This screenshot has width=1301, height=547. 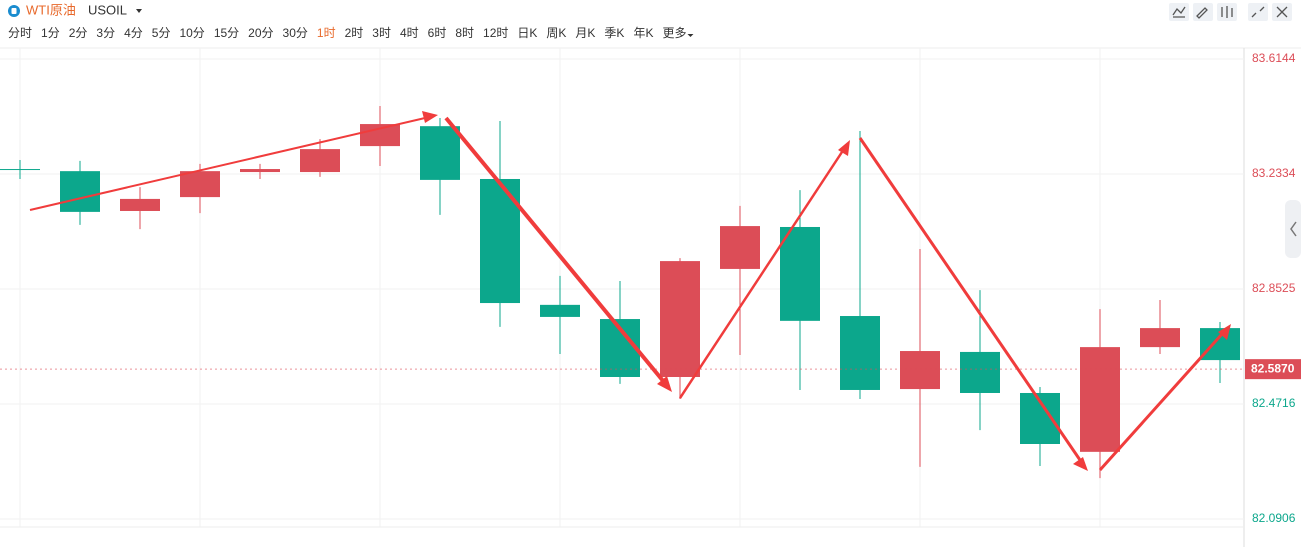 What do you see at coordinates (643, 33) in the screenshot?
I see `period-tab: 年K` at bounding box center [643, 33].